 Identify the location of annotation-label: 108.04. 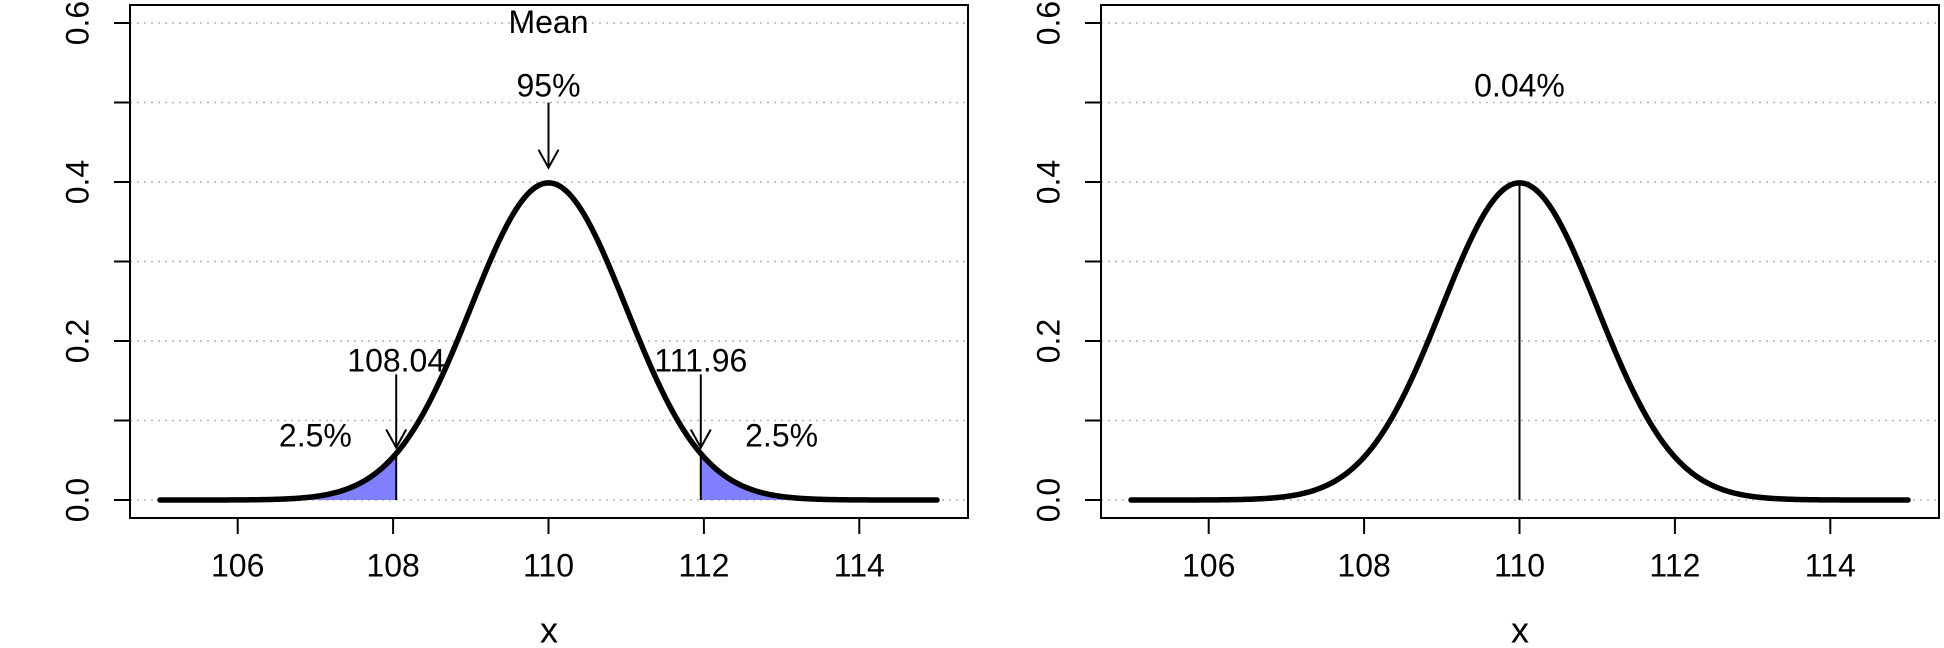
(396, 361).